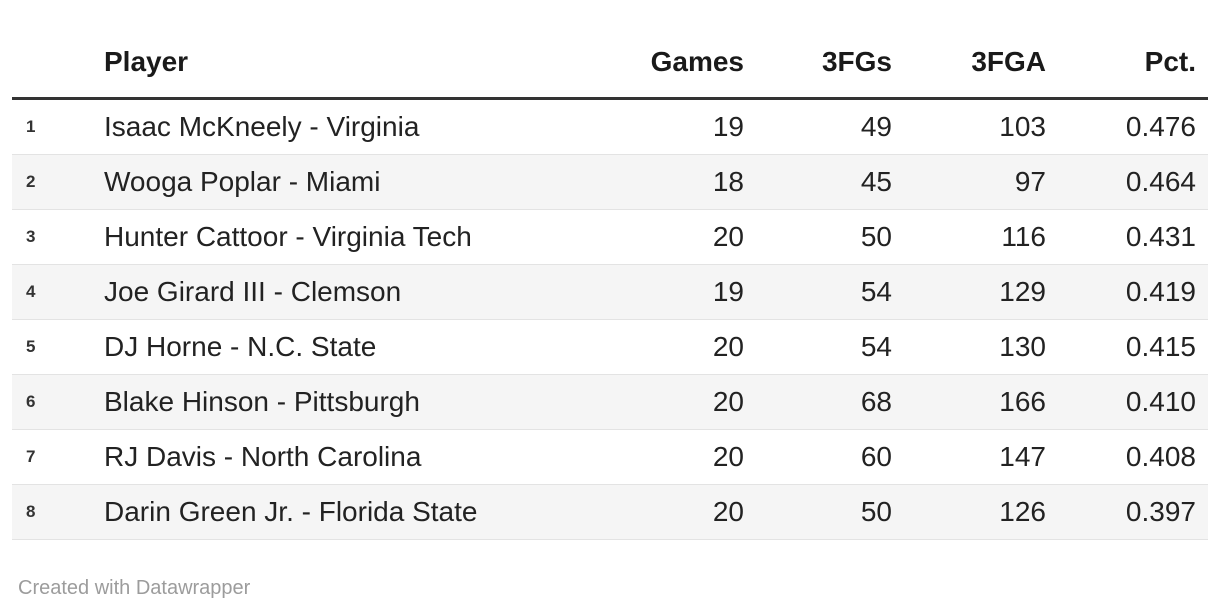 This screenshot has height=608, width=1220. Describe the element at coordinates (981, 292) in the screenshot. I see `3fga-value: 129` at that location.